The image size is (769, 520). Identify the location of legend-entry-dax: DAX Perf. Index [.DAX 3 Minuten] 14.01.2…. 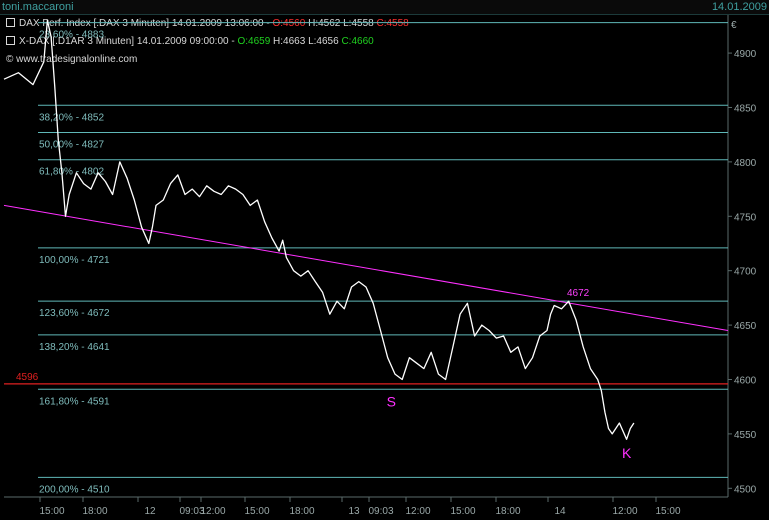
(207, 23).